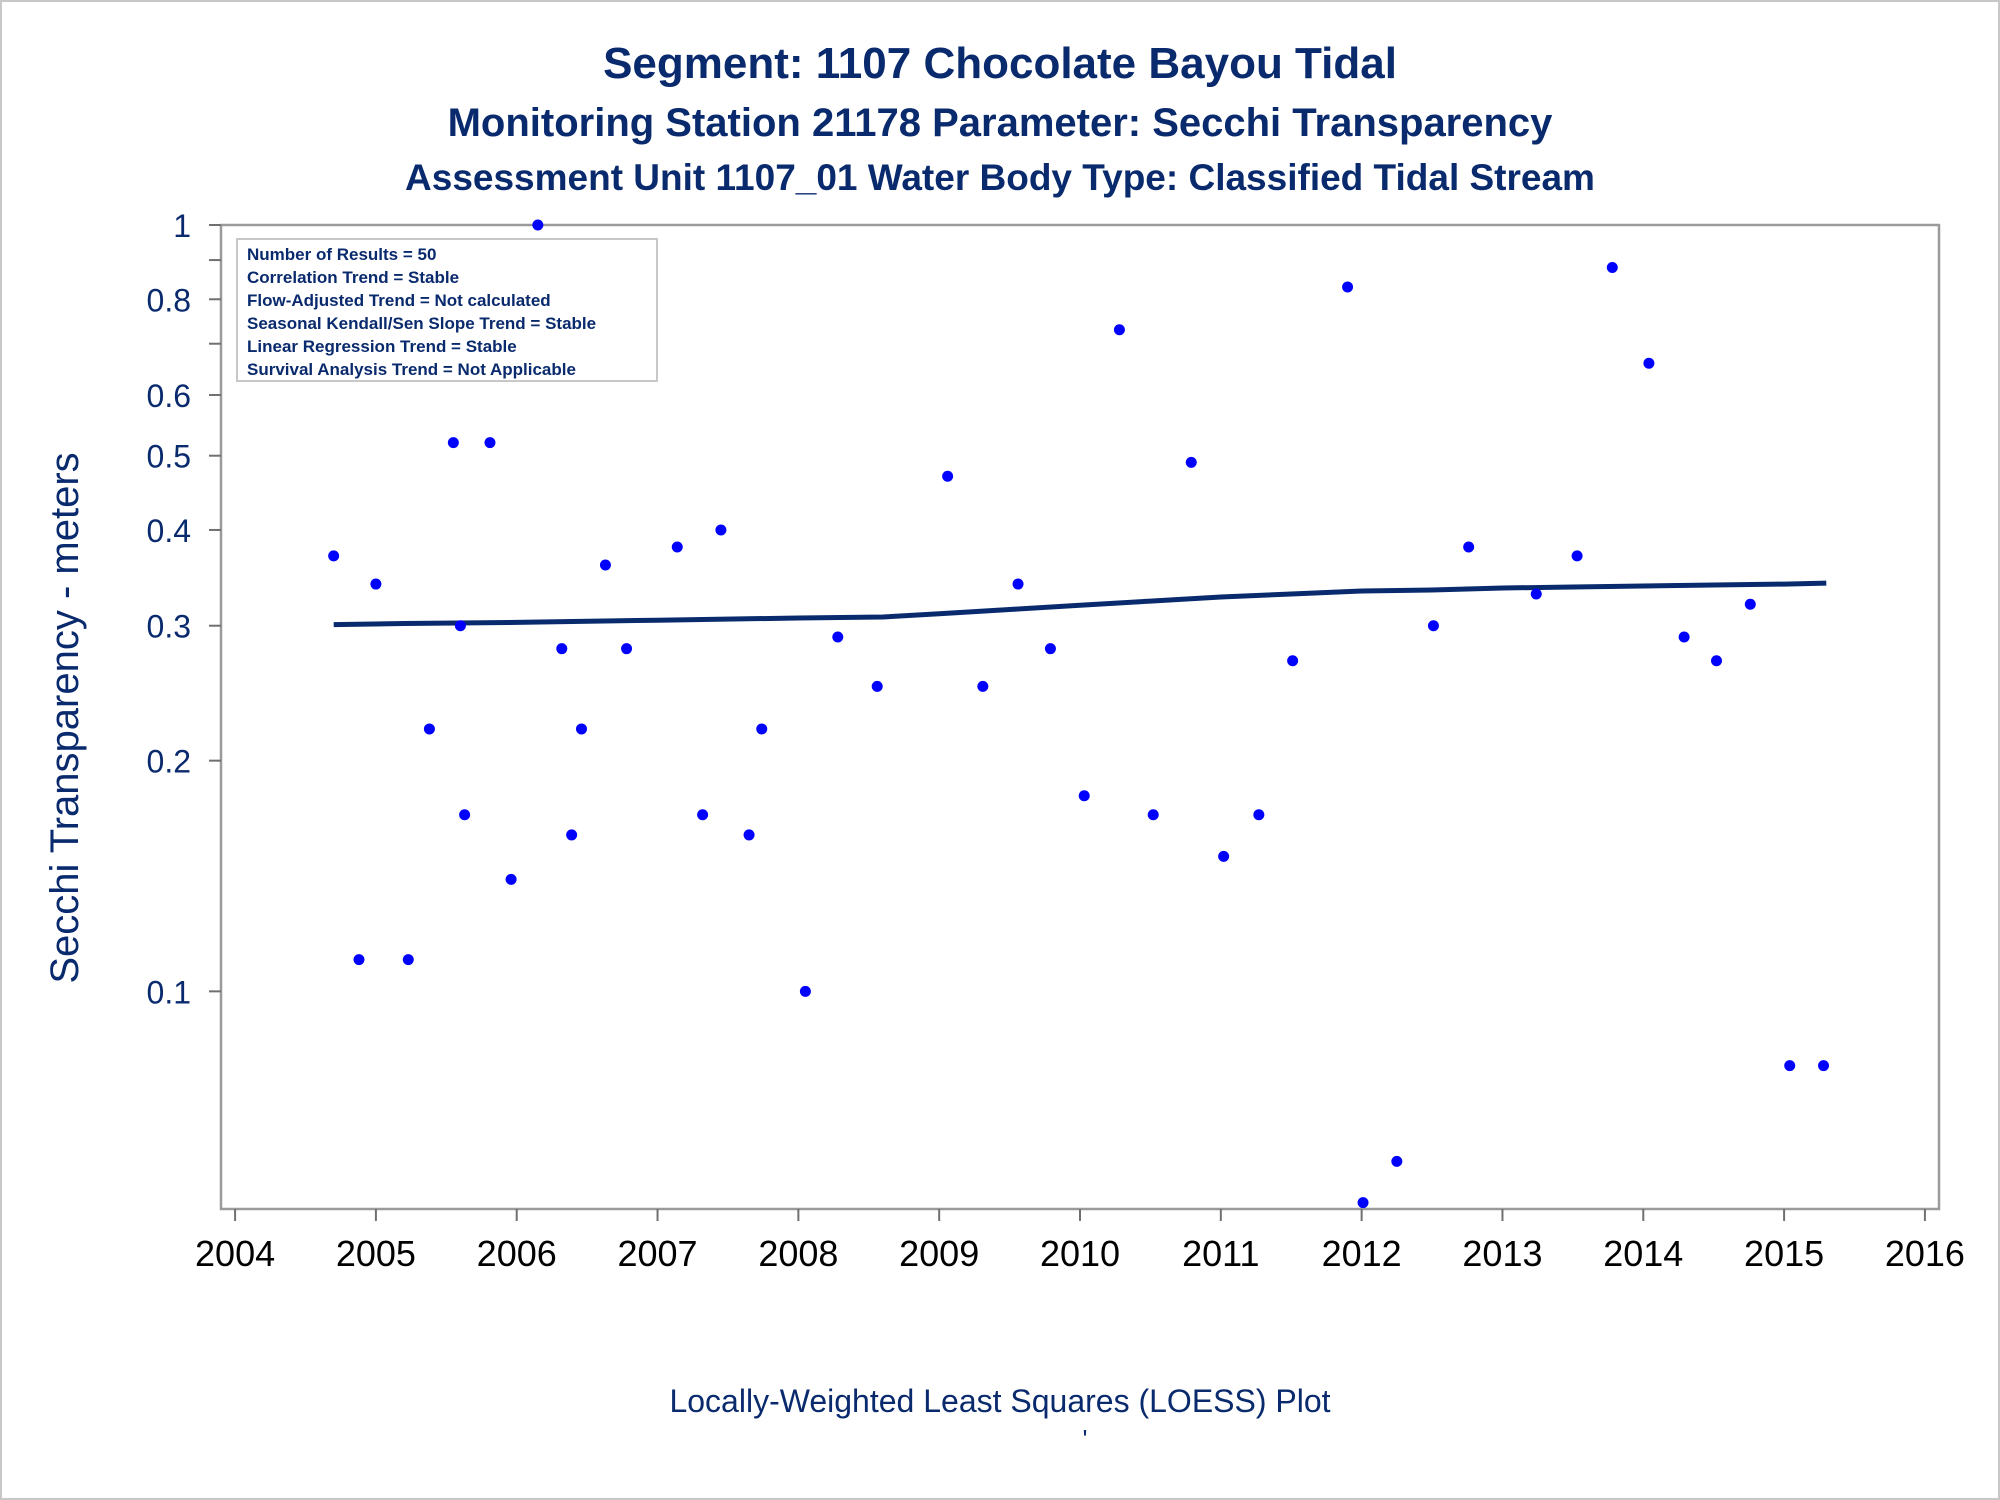  What do you see at coordinates (517, 1253) in the screenshot?
I see `x-tick-label: 2006` at bounding box center [517, 1253].